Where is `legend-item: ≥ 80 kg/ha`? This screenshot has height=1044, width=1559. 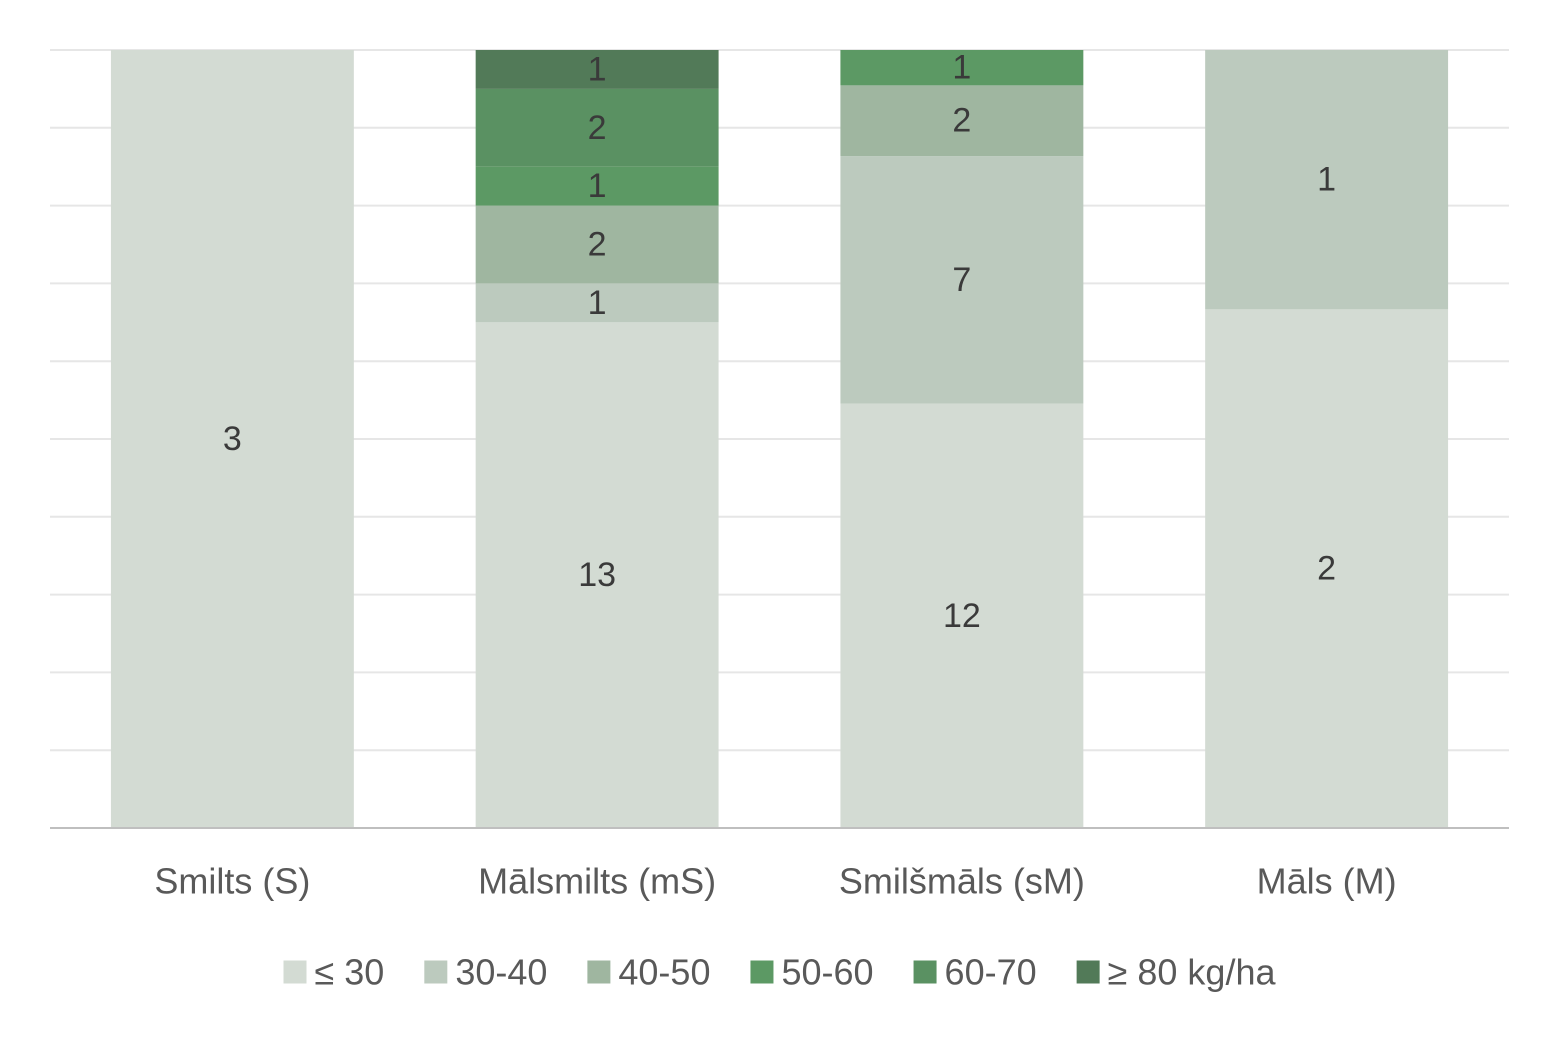 legend-item: ≥ 80 kg/ha is located at coordinates (1176, 972).